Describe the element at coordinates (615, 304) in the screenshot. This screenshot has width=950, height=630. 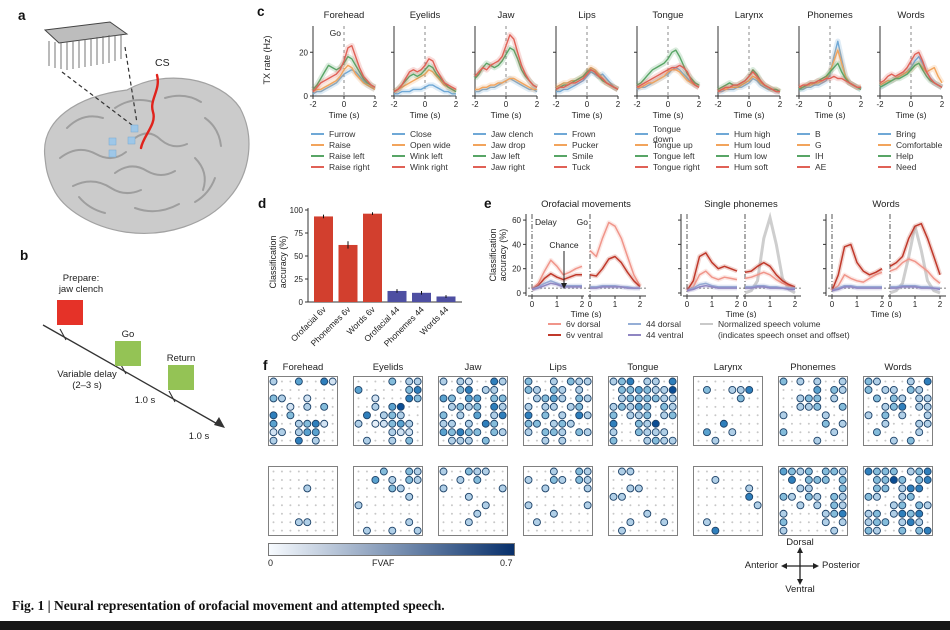
I see `x-tick-label: 1` at that location.